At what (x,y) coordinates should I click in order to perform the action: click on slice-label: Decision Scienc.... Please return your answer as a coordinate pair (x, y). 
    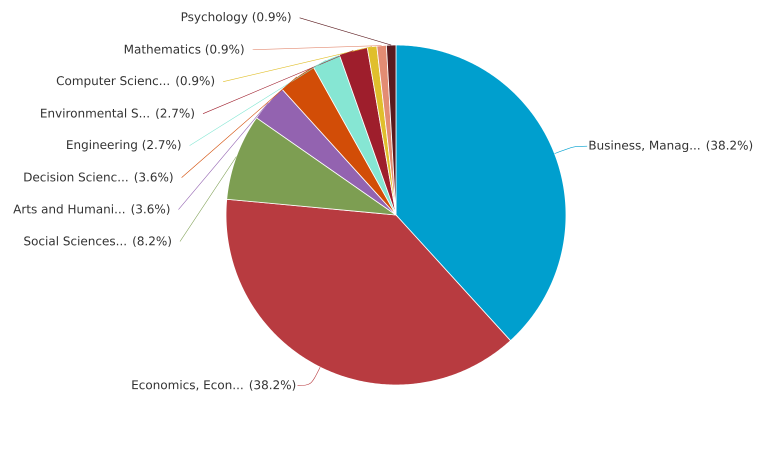
    Looking at the image, I should click on (76, 177).